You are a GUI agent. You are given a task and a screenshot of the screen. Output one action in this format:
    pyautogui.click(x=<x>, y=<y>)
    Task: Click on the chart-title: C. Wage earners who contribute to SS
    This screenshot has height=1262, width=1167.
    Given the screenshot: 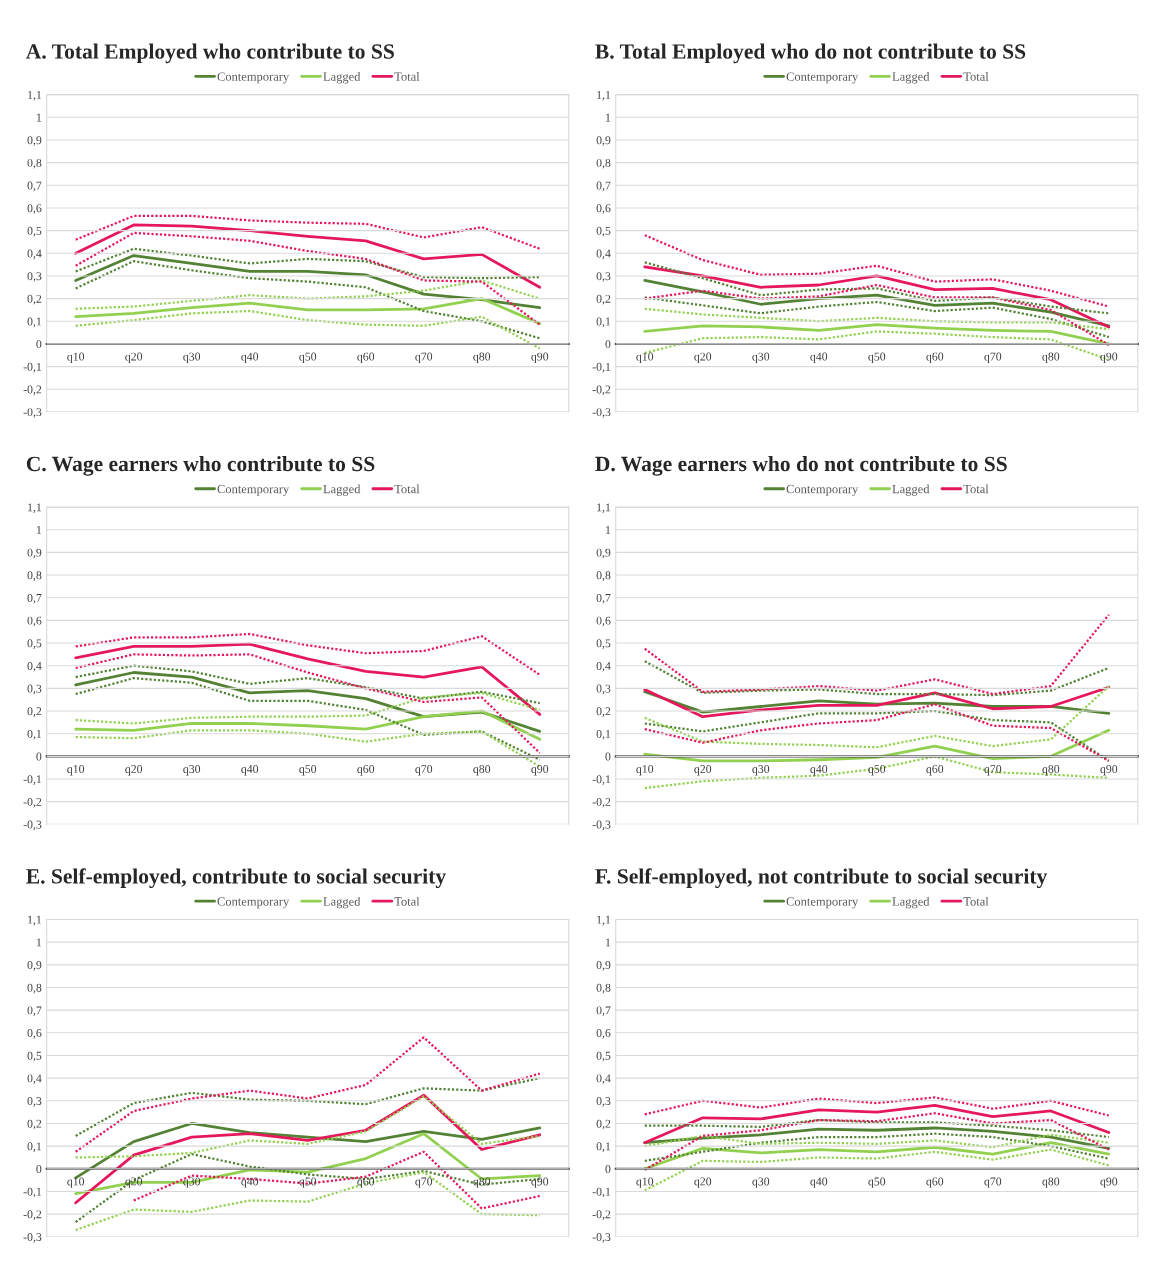 What is the action you would take?
    pyautogui.click(x=200, y=466)
    